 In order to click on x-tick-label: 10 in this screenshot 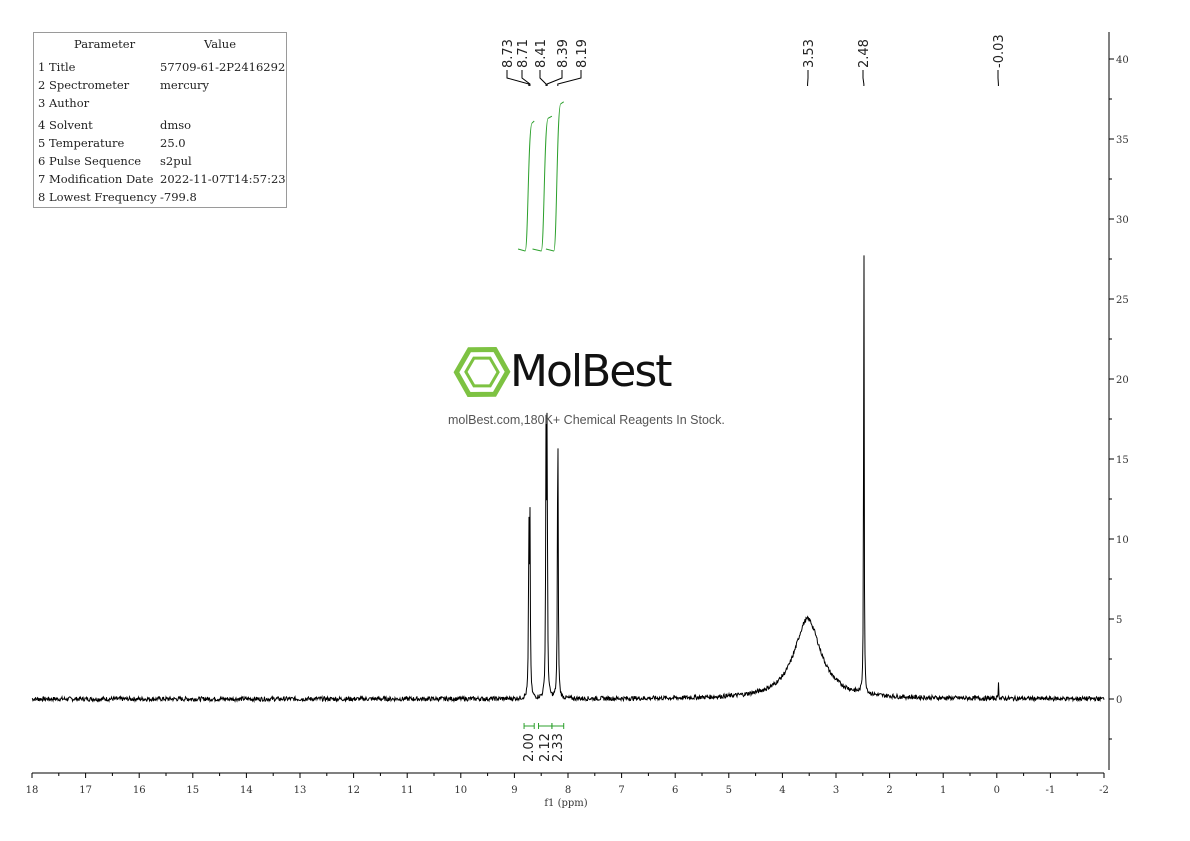, I will do `click(460, 790)`.